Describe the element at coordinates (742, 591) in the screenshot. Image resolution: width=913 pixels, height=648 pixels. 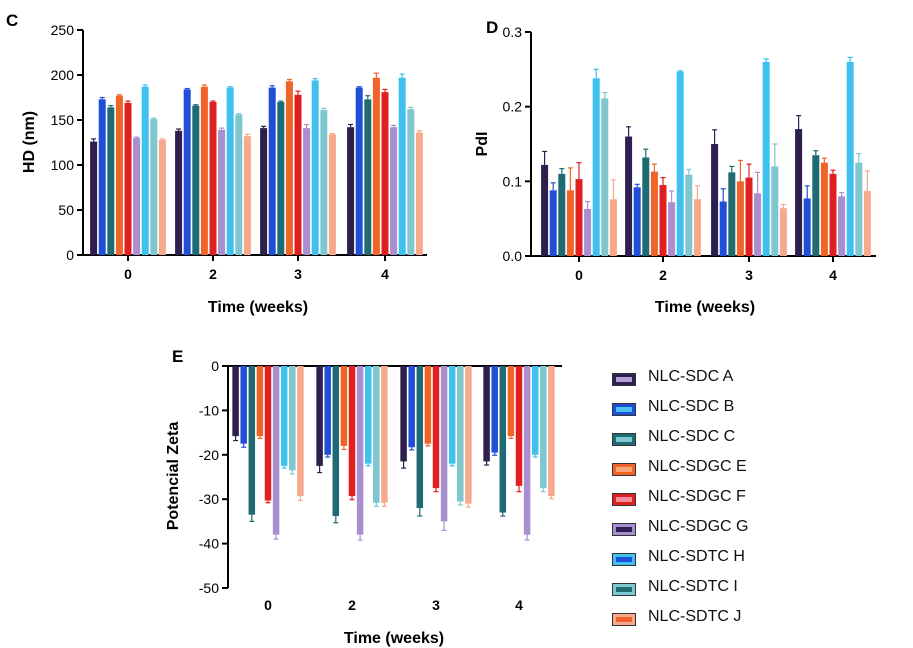
I see `legend-item: NLC-SDTC I` at that location.